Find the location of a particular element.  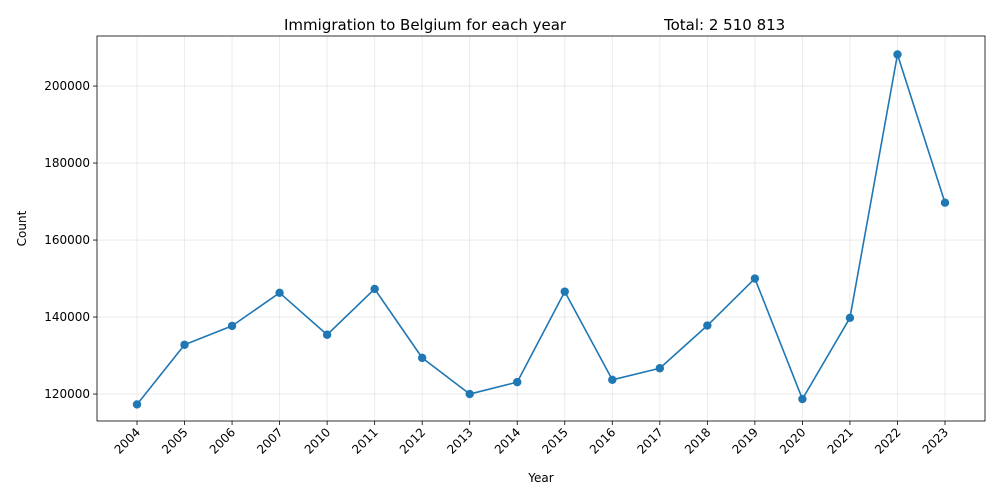

y-tick-label: 180000 is located at coordinates (67, 163).